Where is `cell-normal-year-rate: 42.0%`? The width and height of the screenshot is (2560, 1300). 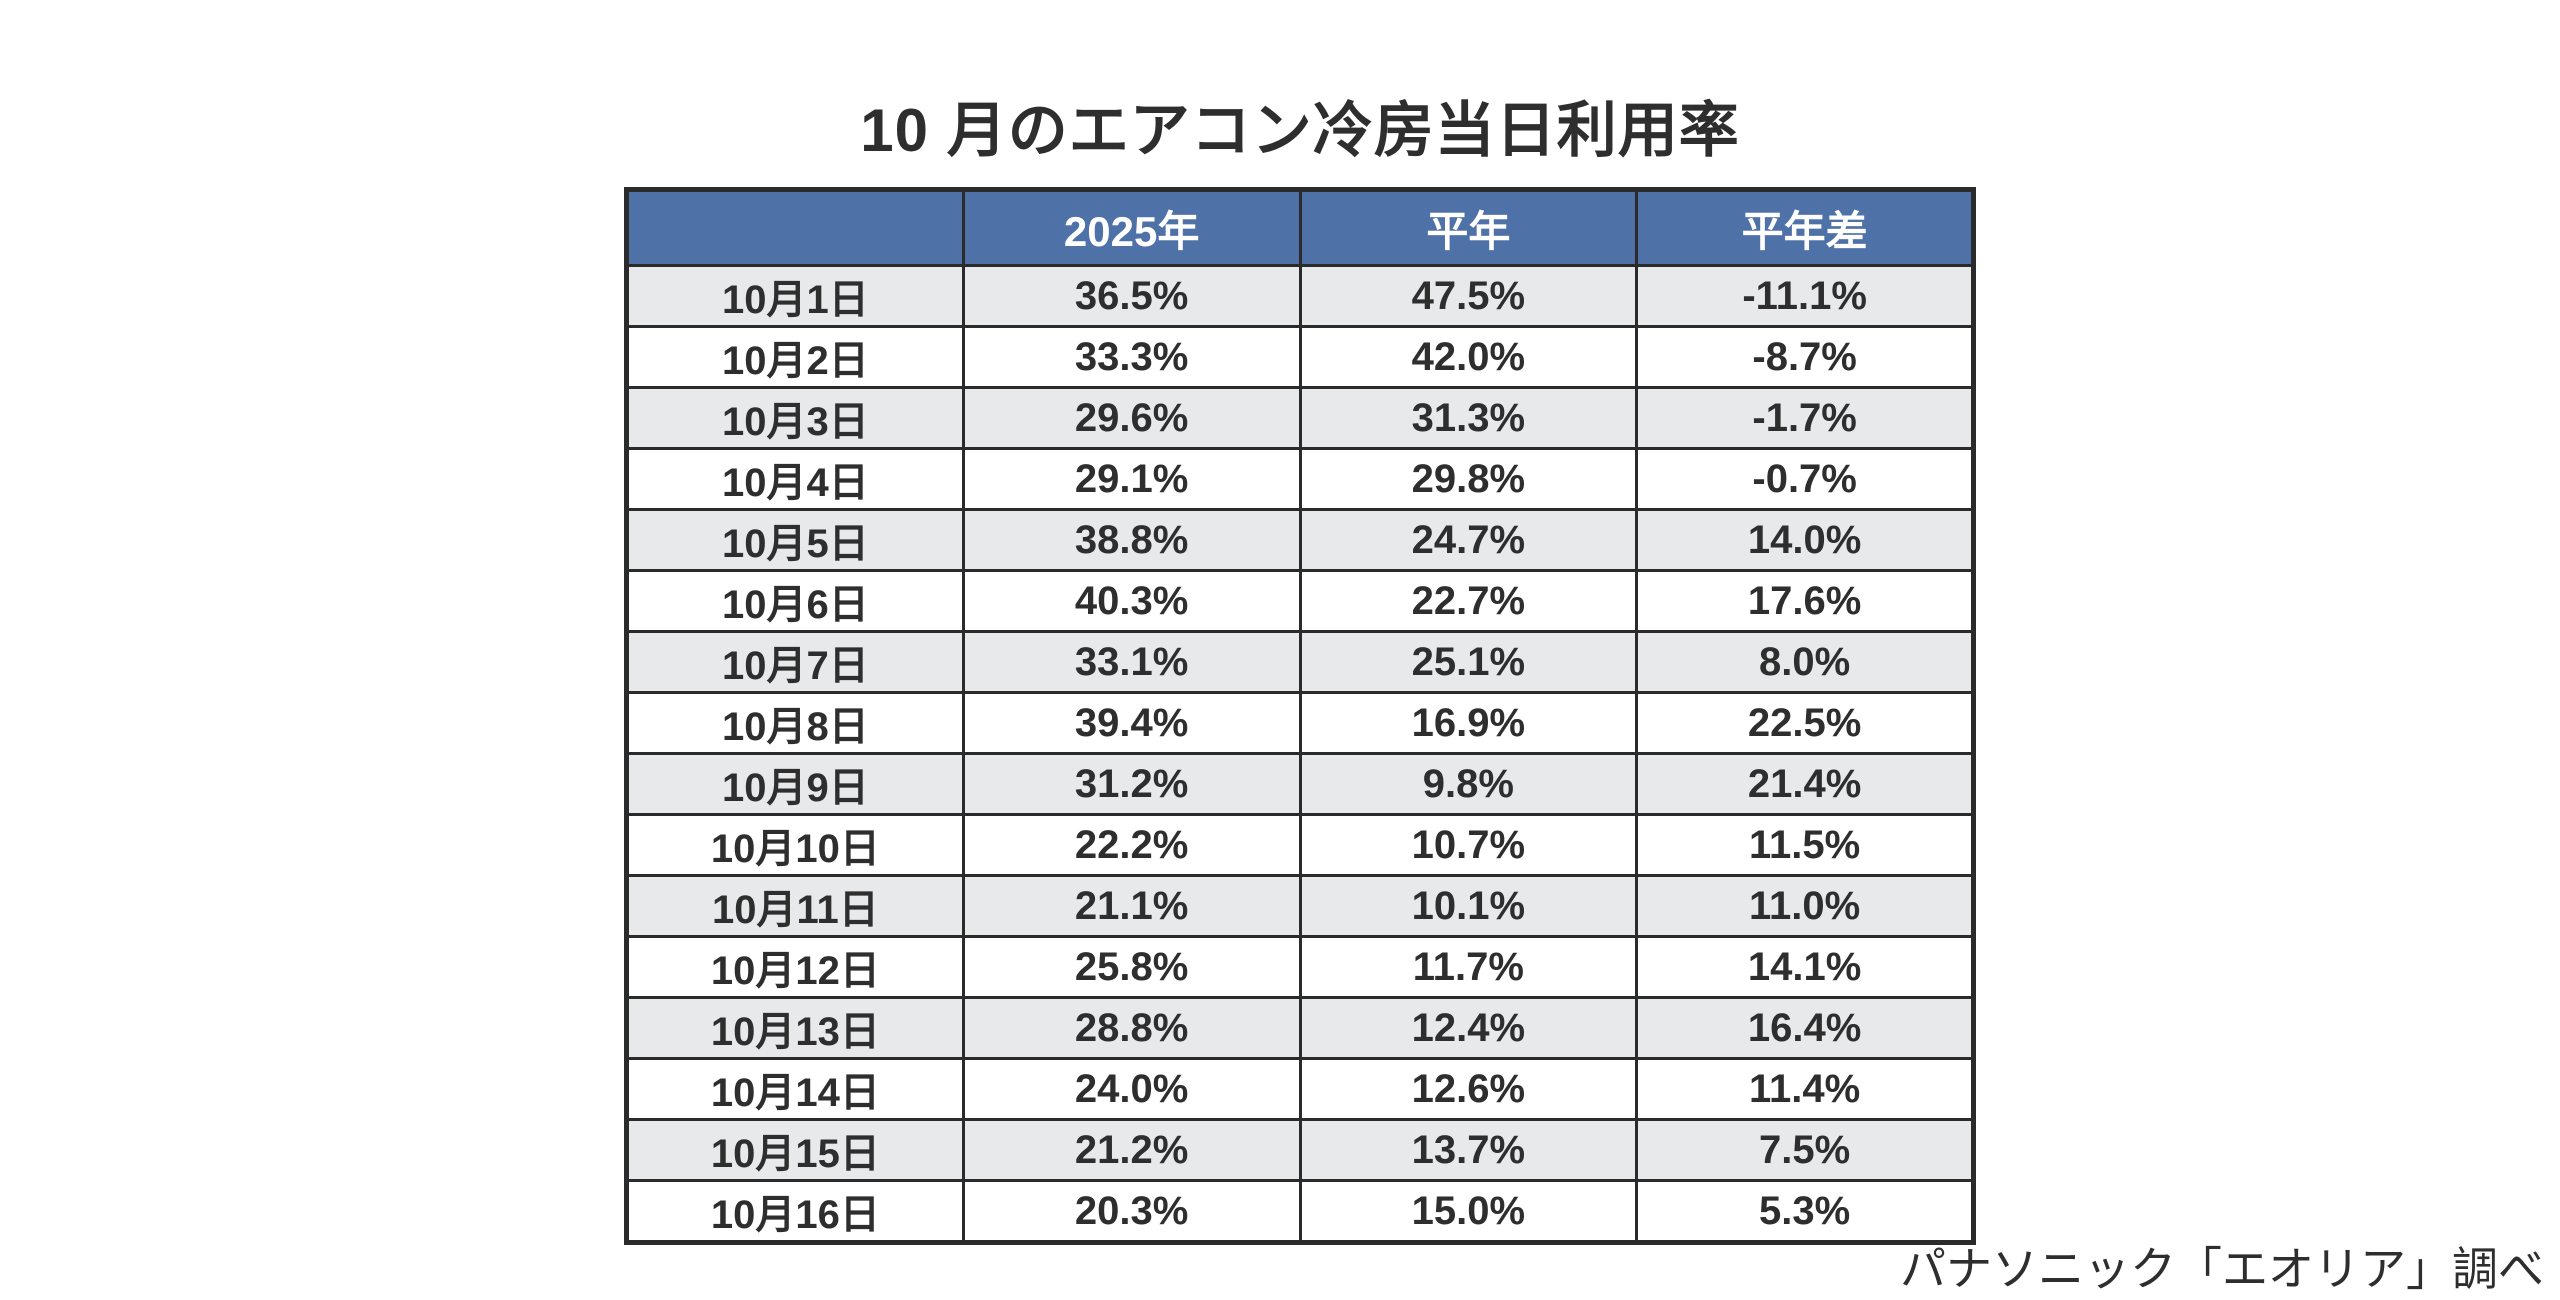
cell-normal-year-rate: 42.0% is located at coordinates (1468, 357).